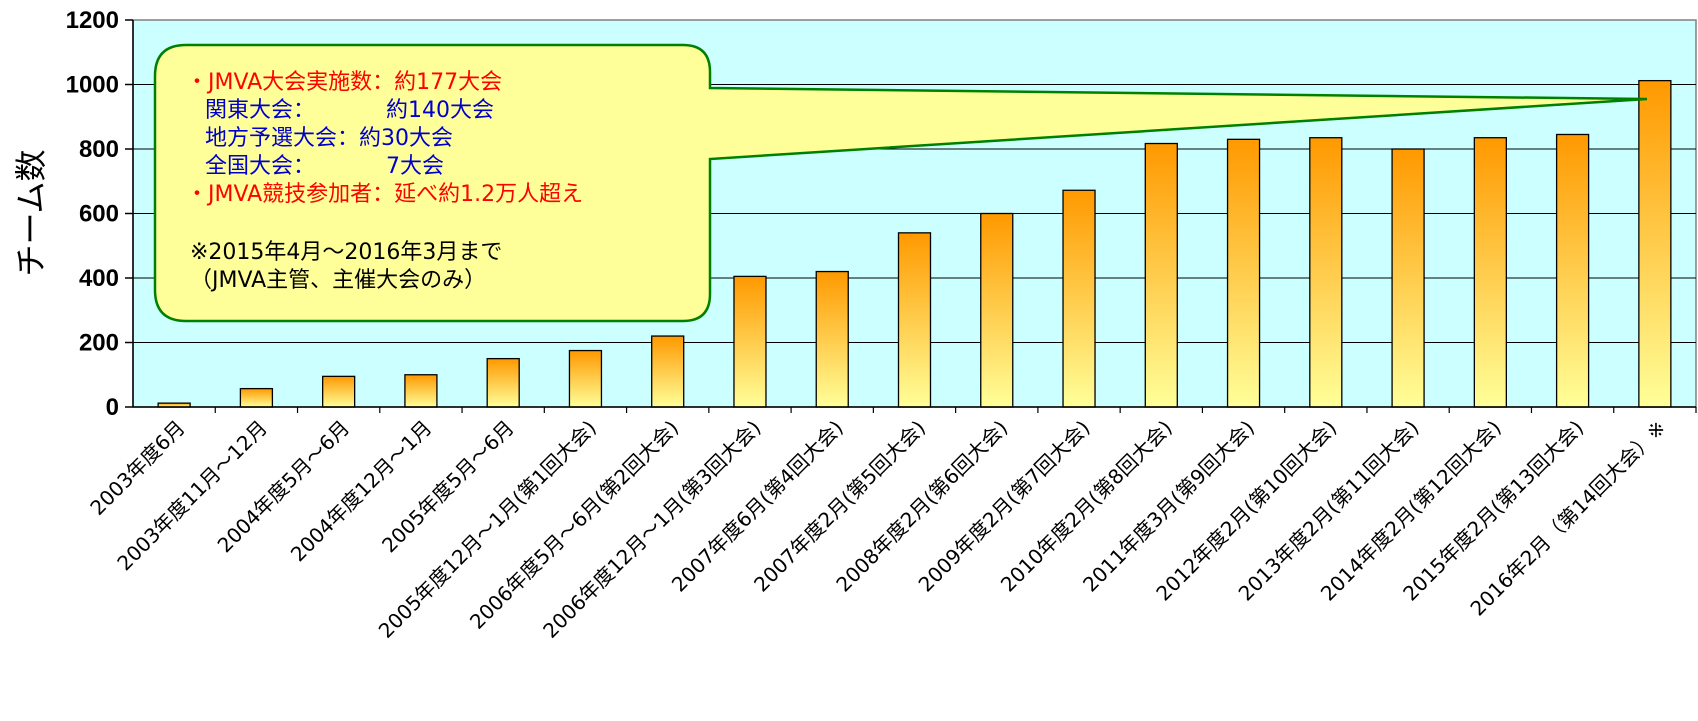 The image size is (1698, 721). Describe the element at coordinates (112, 407) in the screenshot. I see `y-tick-label: 0` at that location.